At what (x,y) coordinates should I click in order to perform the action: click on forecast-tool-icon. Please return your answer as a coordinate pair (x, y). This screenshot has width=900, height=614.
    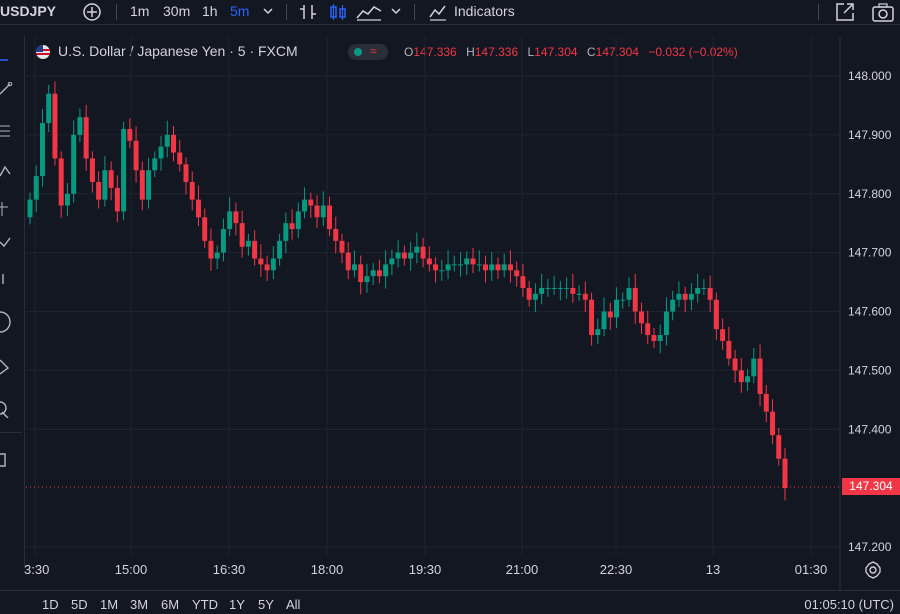
    Looking at the image, I should click on (7, 210).